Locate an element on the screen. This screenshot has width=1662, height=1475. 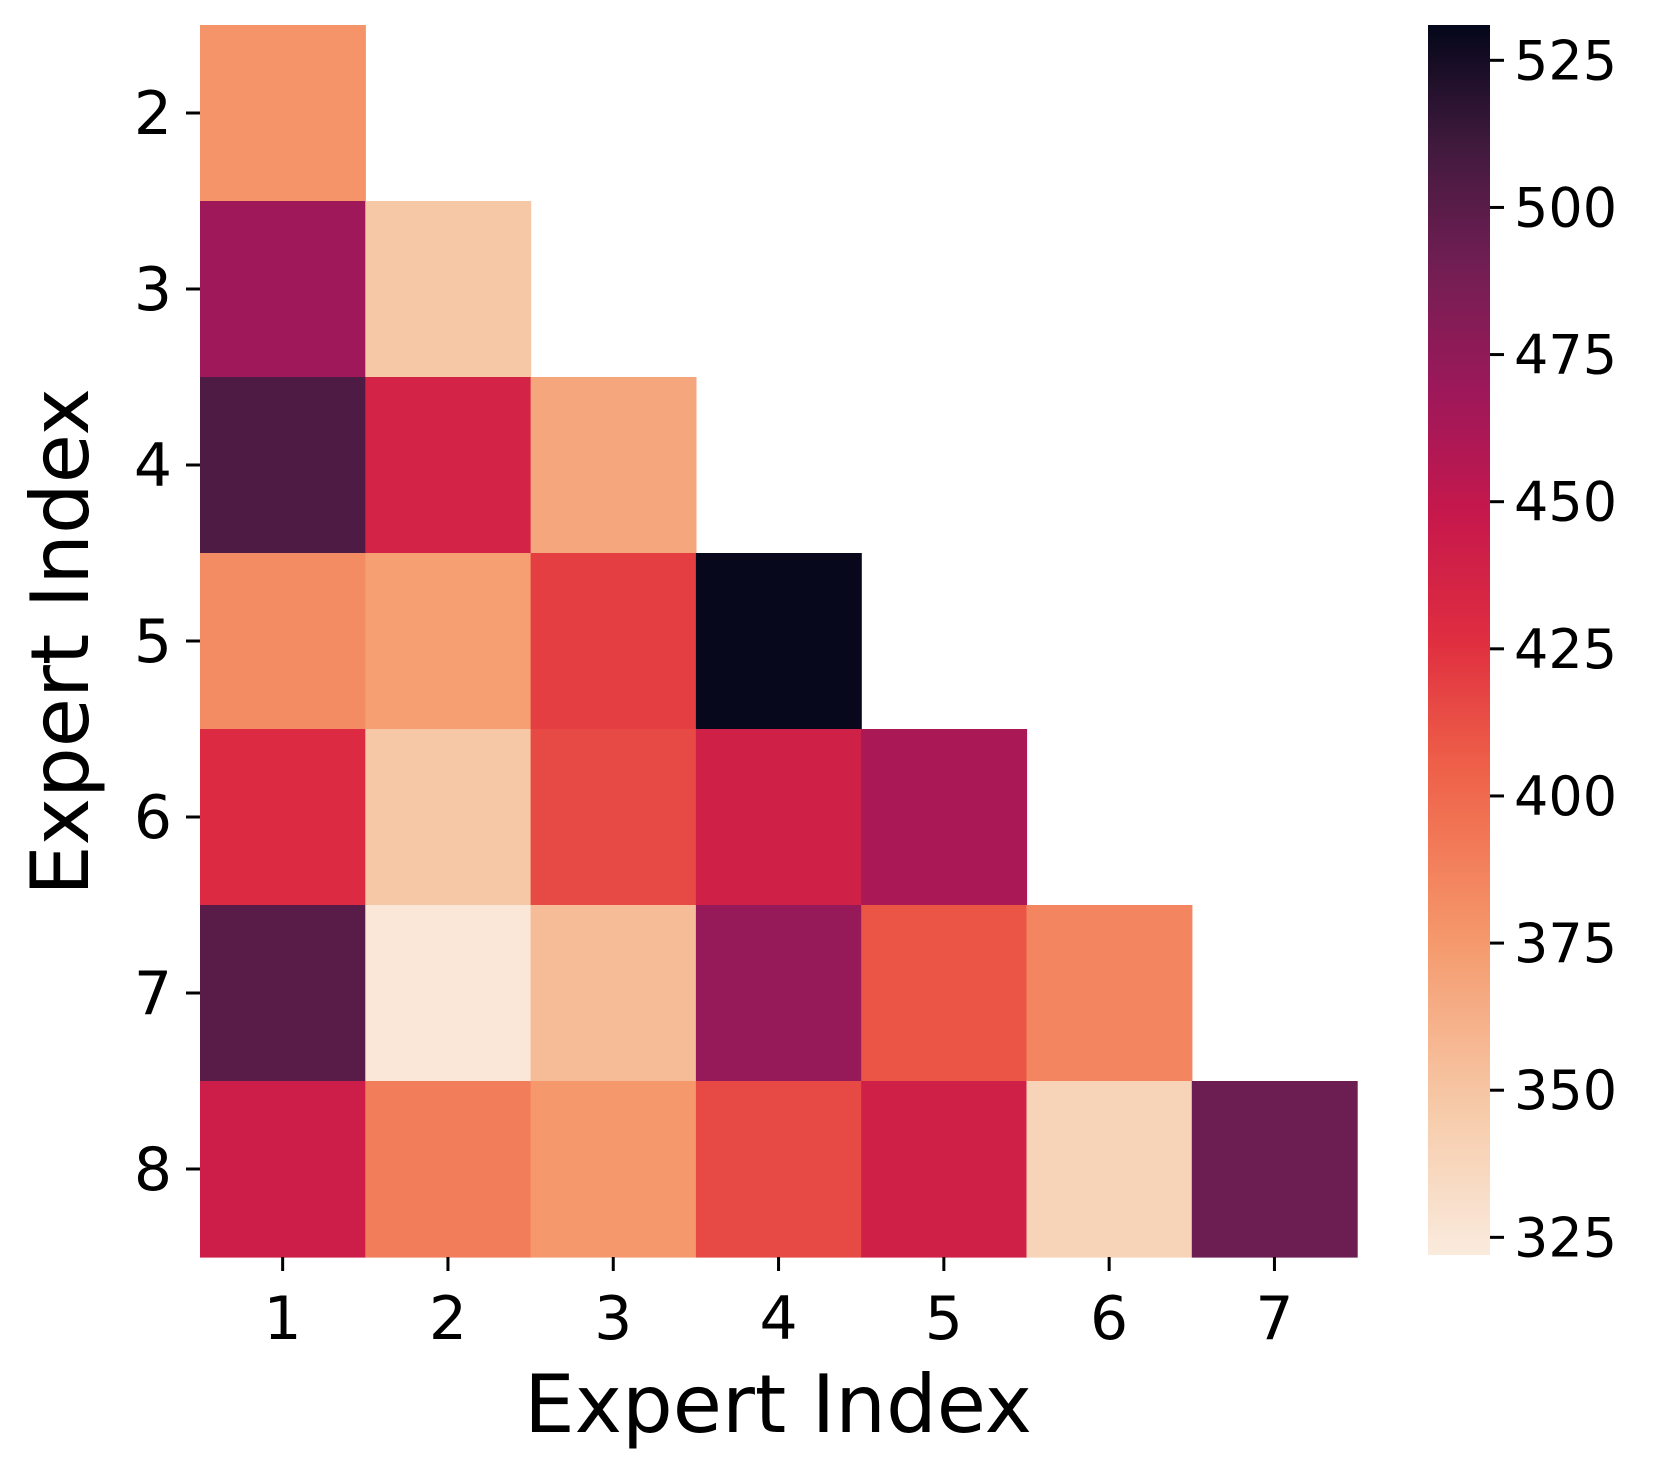
x-tick-label: 5 is located at coordinates (944, 1319).